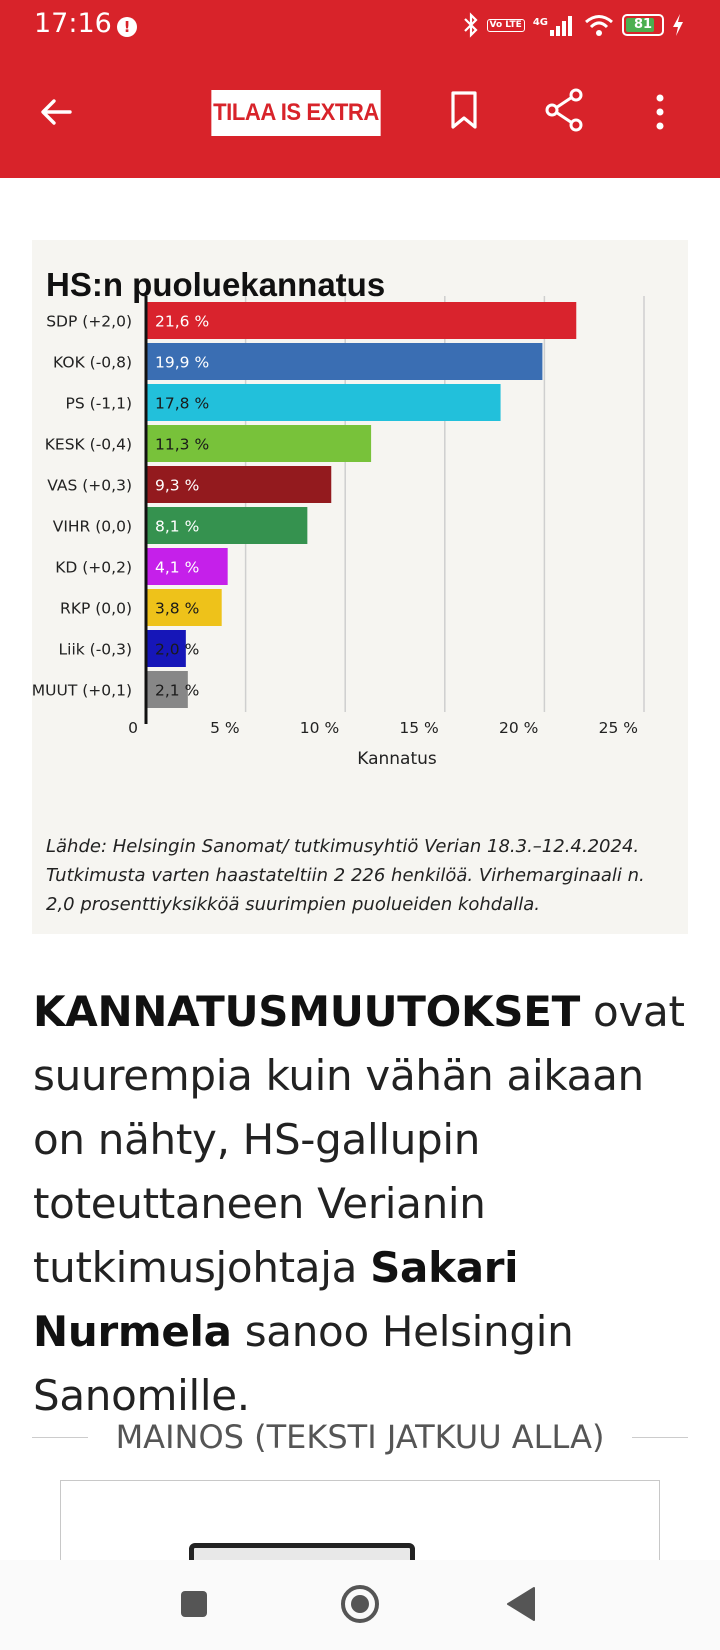  What do you see at coordinates (89, 322) in the screenshot?
I see `category-label-0: SDP (+2,0)` at bounding box center [89, 322].